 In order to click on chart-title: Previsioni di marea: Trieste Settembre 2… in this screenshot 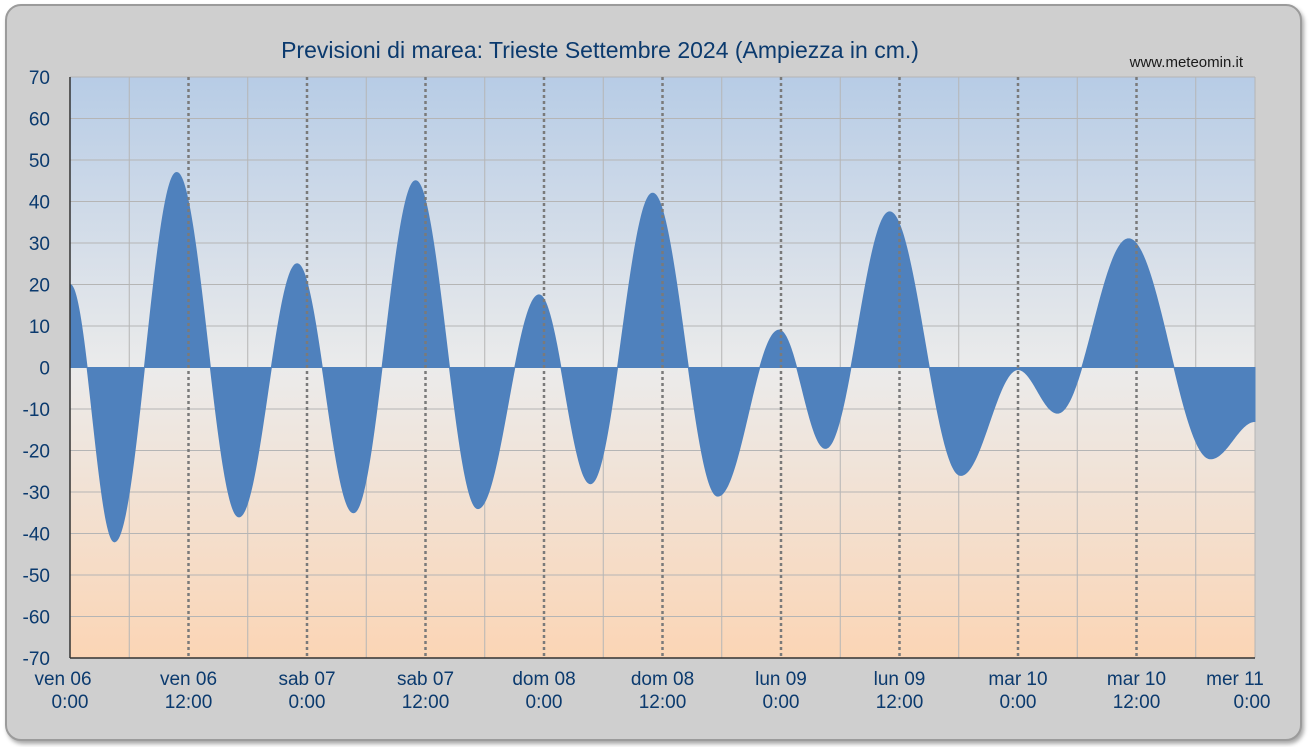, I will do `click(600, 50)`.